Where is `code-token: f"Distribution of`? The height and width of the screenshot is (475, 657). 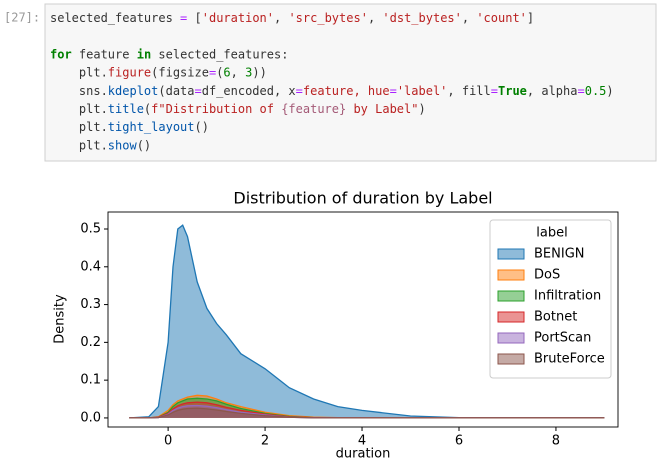 code-token: f"Distribution of is located at coordinates (216, 109).